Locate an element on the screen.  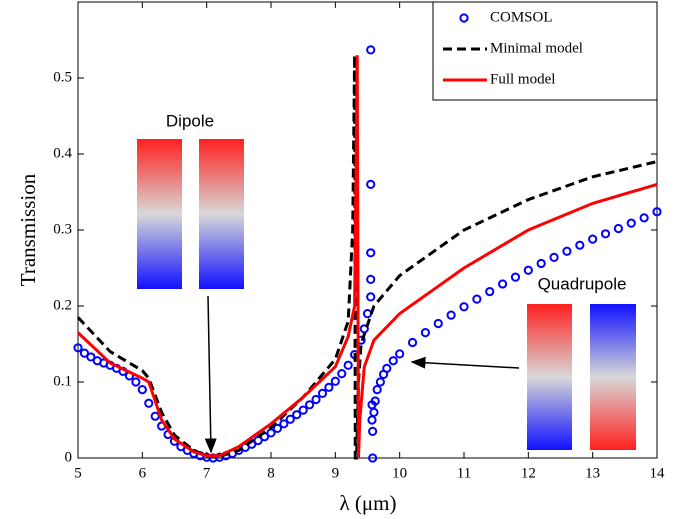
y-tick-label: 0.4 is located at coordinates (62, 153).